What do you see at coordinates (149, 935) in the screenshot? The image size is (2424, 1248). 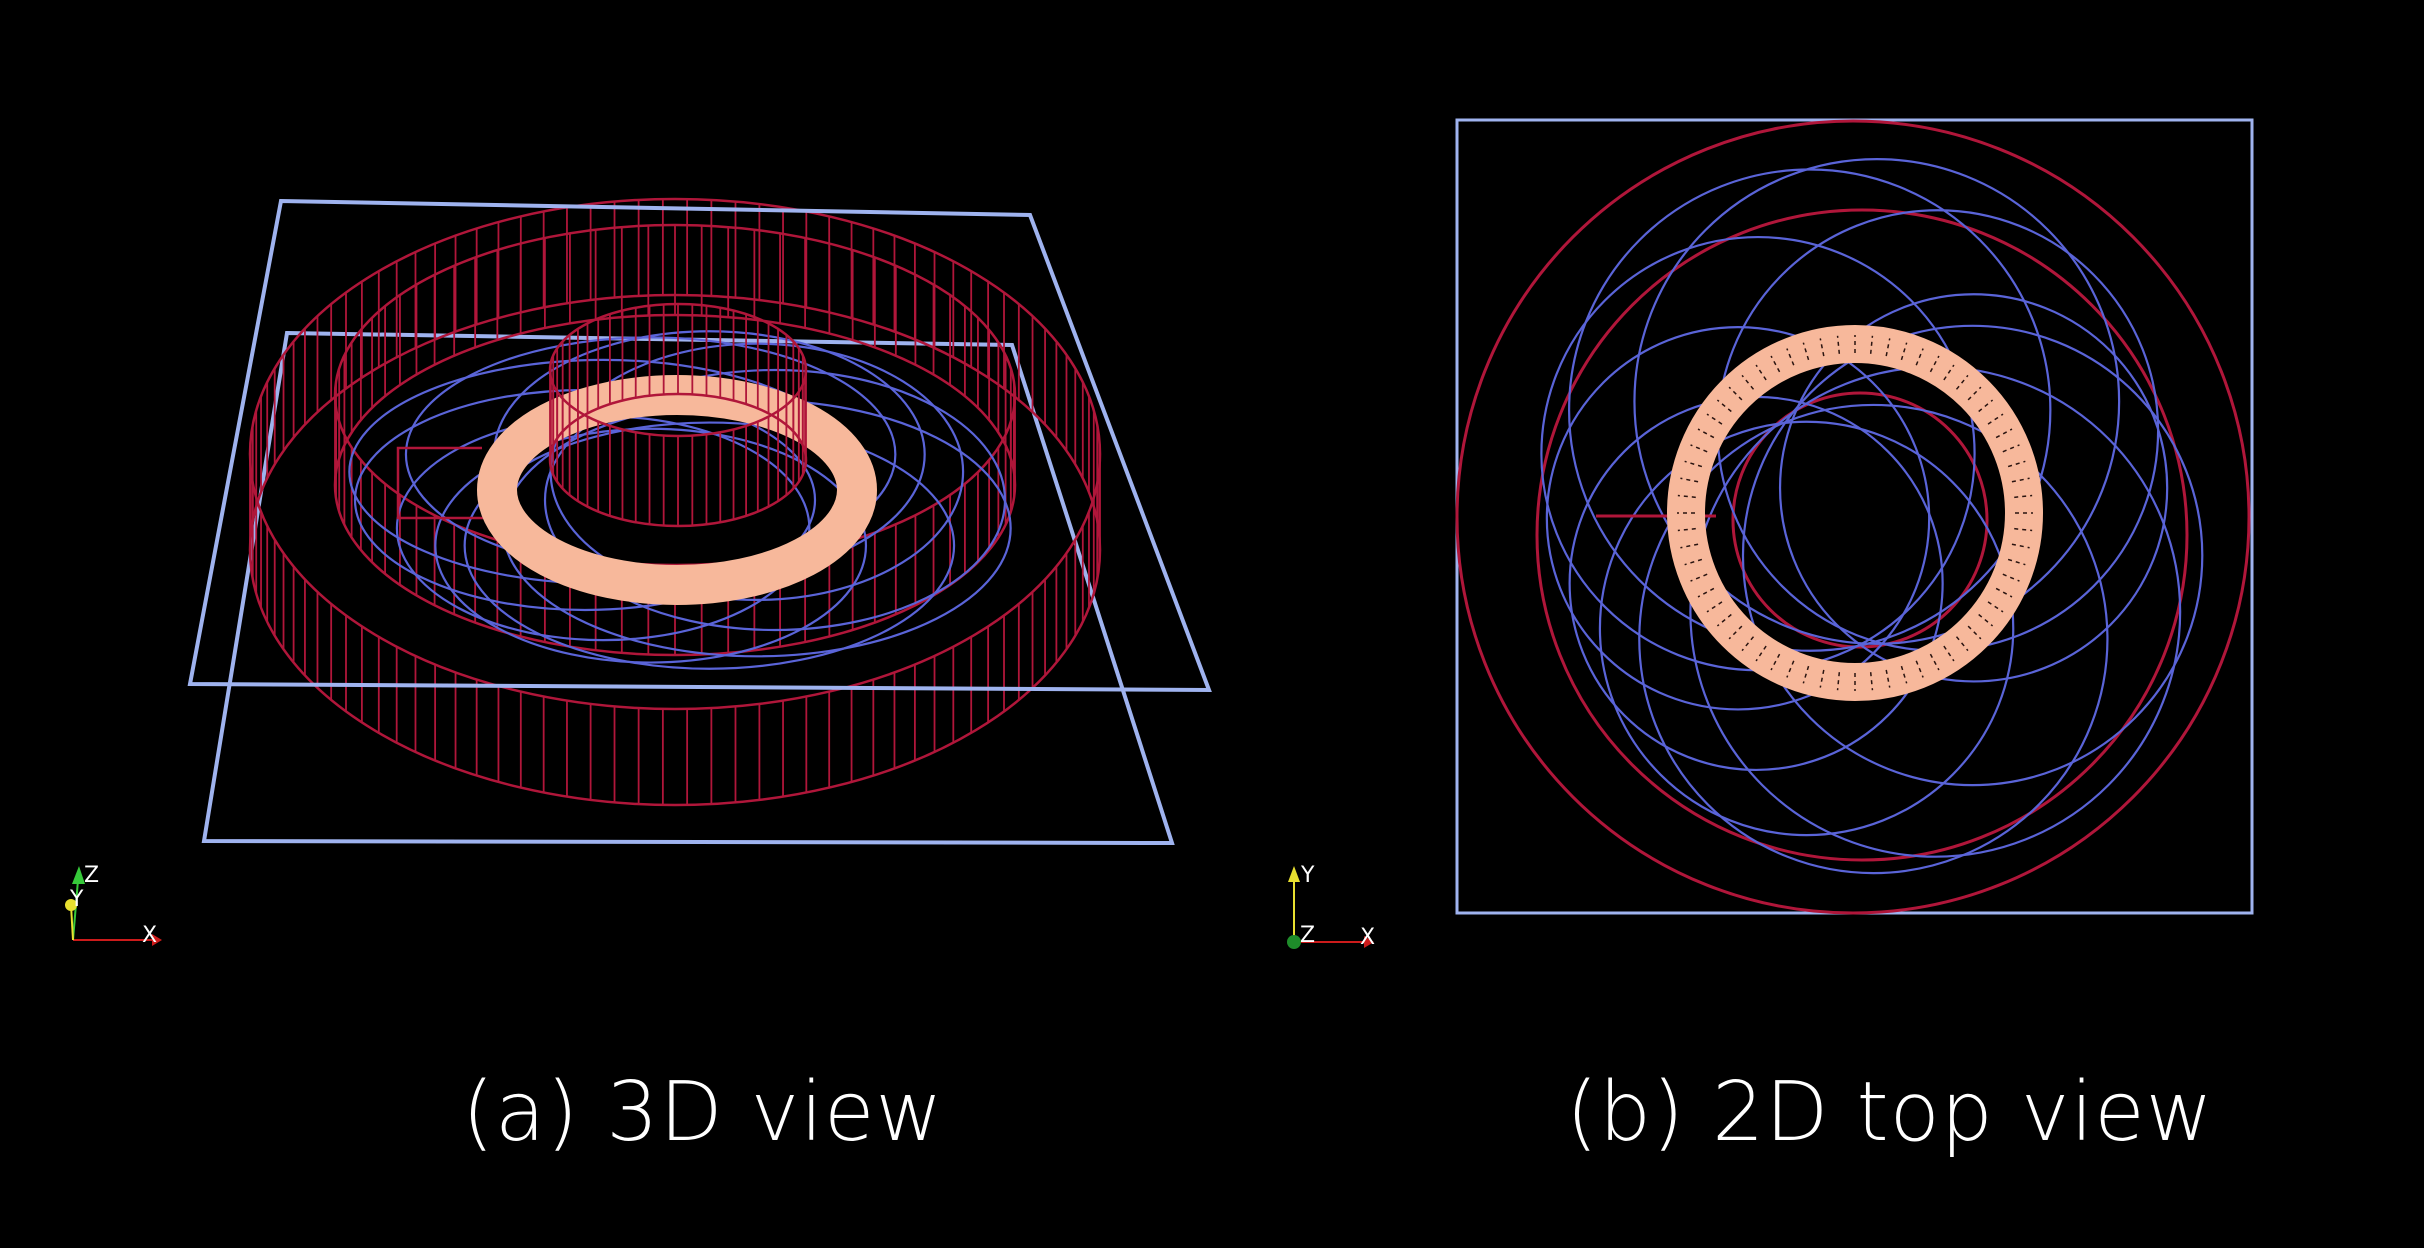 I see `triad-3d-label-right: X` at bounding box center [149, 935].